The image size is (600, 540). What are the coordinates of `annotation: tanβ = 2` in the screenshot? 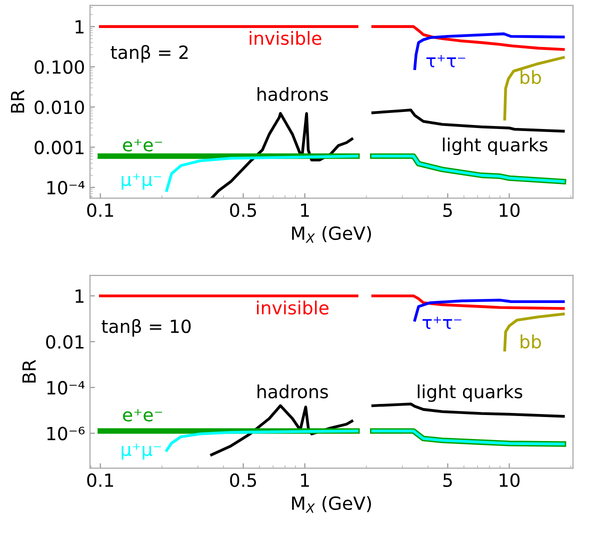 It's located at (149, 53).